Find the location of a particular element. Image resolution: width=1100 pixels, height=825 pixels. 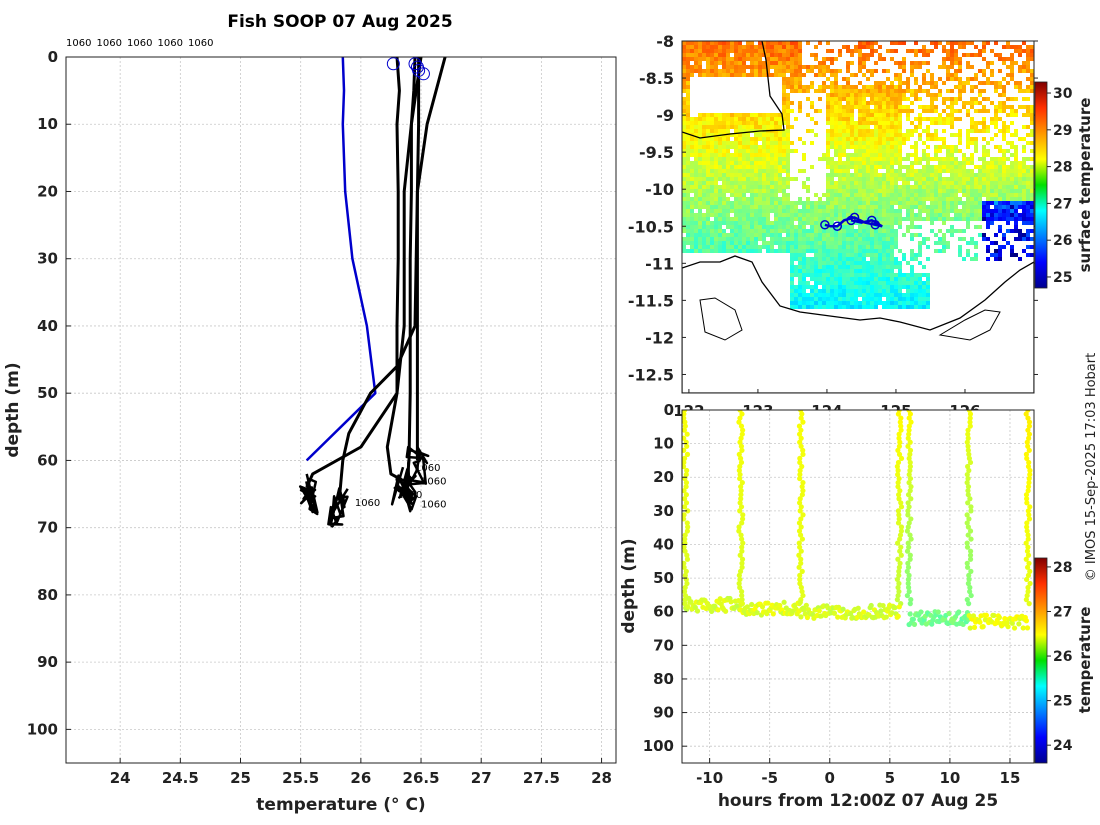

copyright-note: © IMOS 15-Sep-2025 17:03 Hobart is located at coordinates (1091, 467).